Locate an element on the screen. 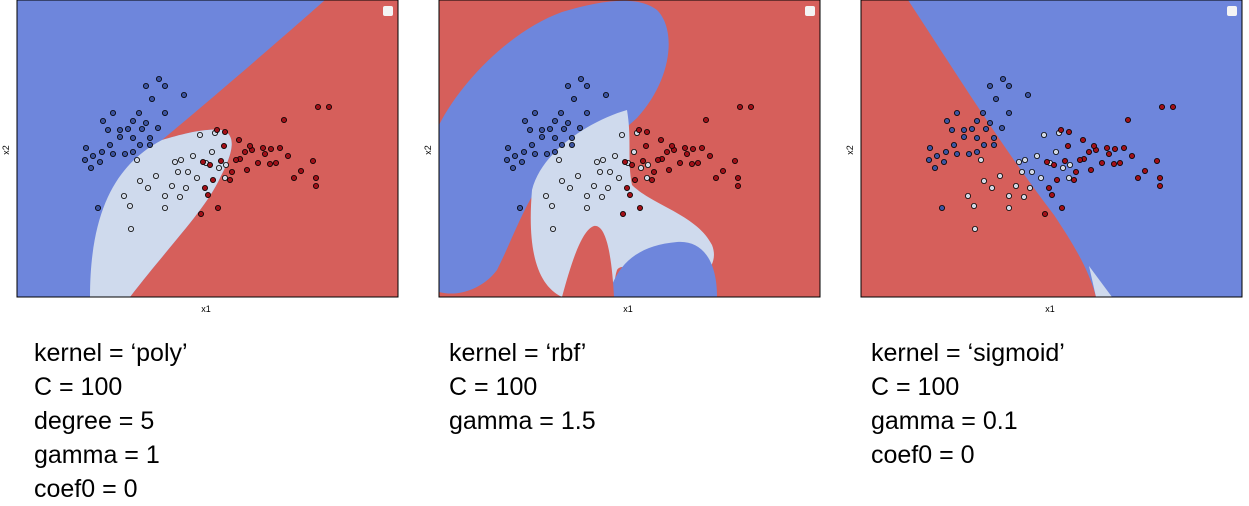 Image resolution: width=1249 pixels, height=506 pixels. param-c: C = 100 is located at coordinates (78, 387).